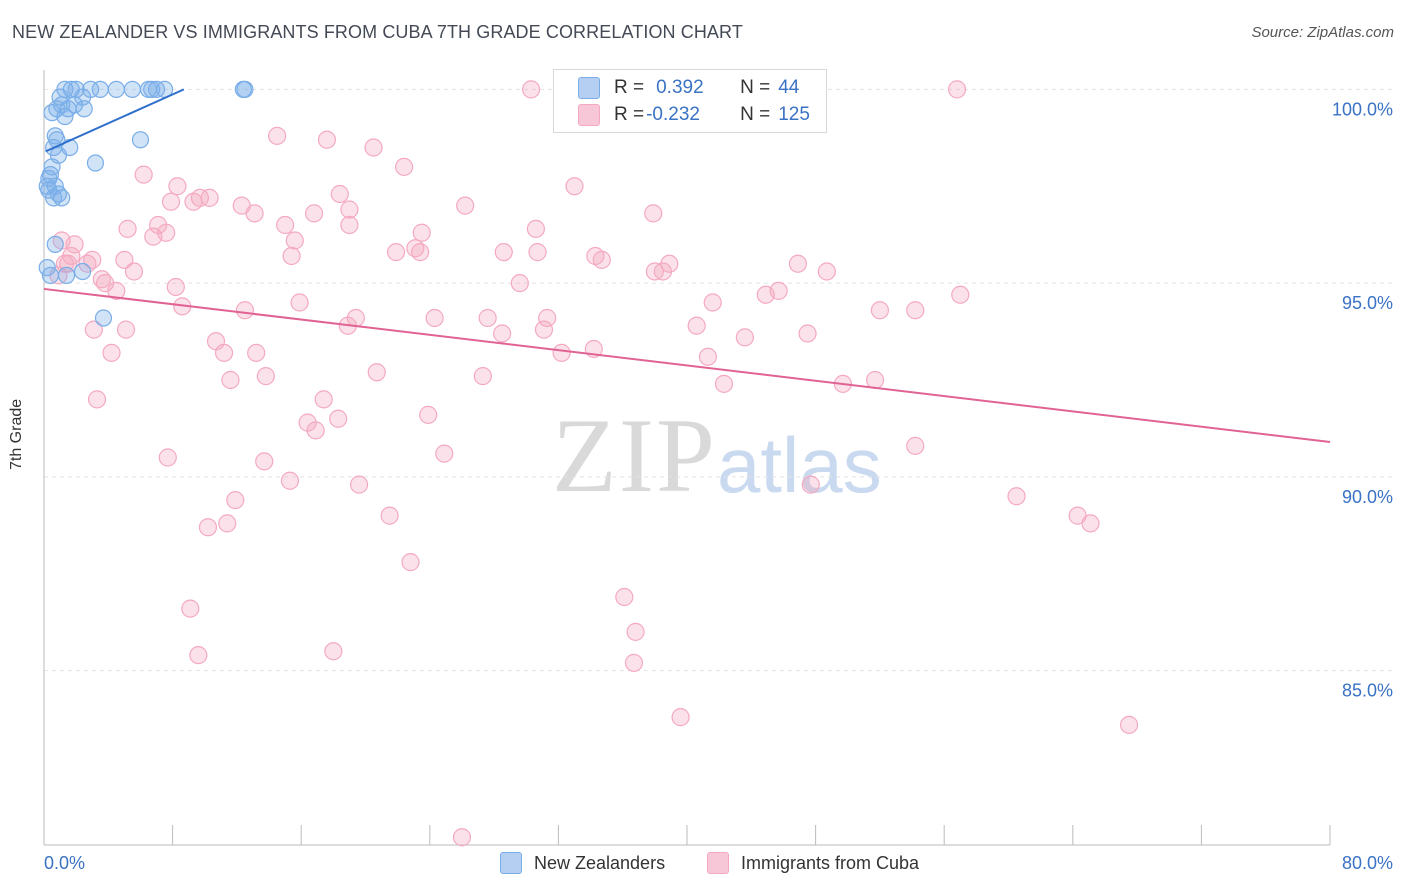  What do you see at coordinates (688, 88) in the screenshot?
I see `legend-row-new-zealanders: R = 0.392 N = 44` at bounding box center [688, 88].